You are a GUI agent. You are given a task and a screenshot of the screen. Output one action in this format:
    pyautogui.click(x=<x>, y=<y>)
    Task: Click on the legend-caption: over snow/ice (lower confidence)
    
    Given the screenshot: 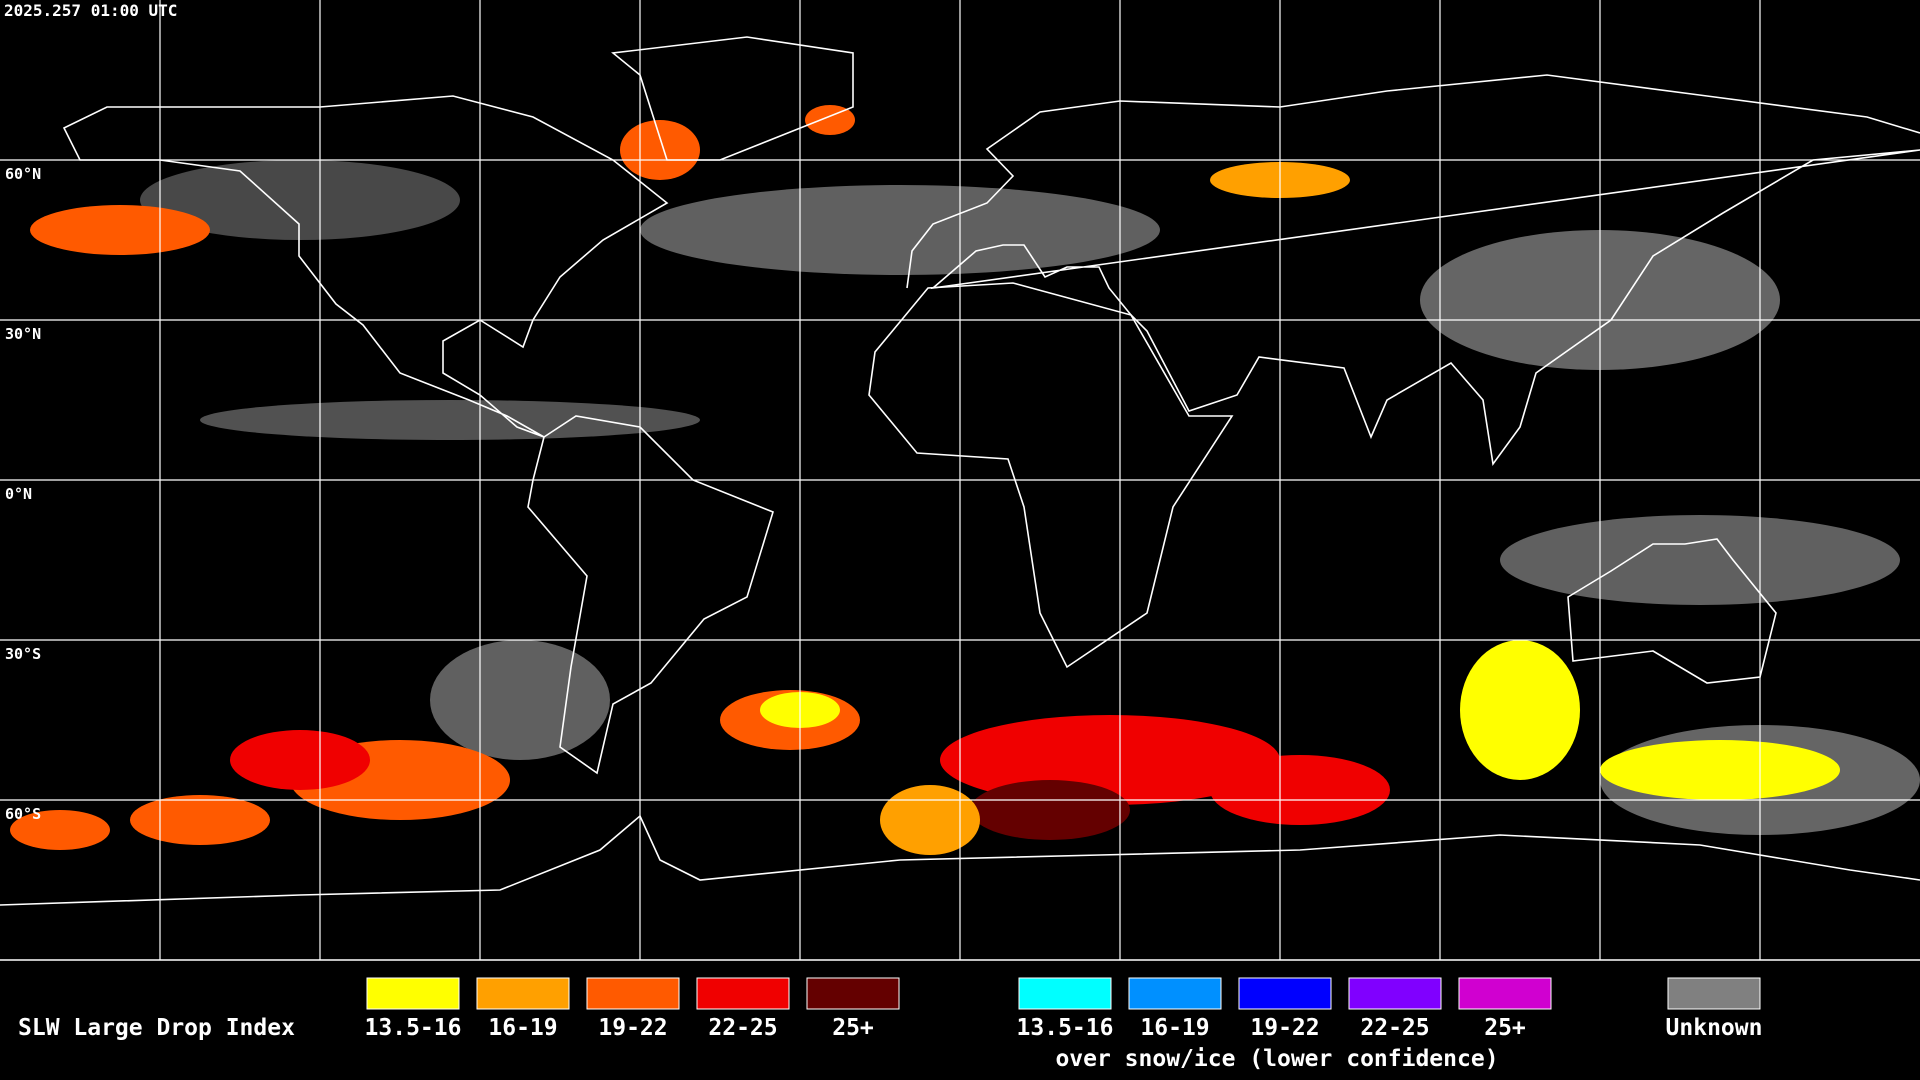 What is the action you would take?
    pyautogui.click(x=1276, y=1059)
    